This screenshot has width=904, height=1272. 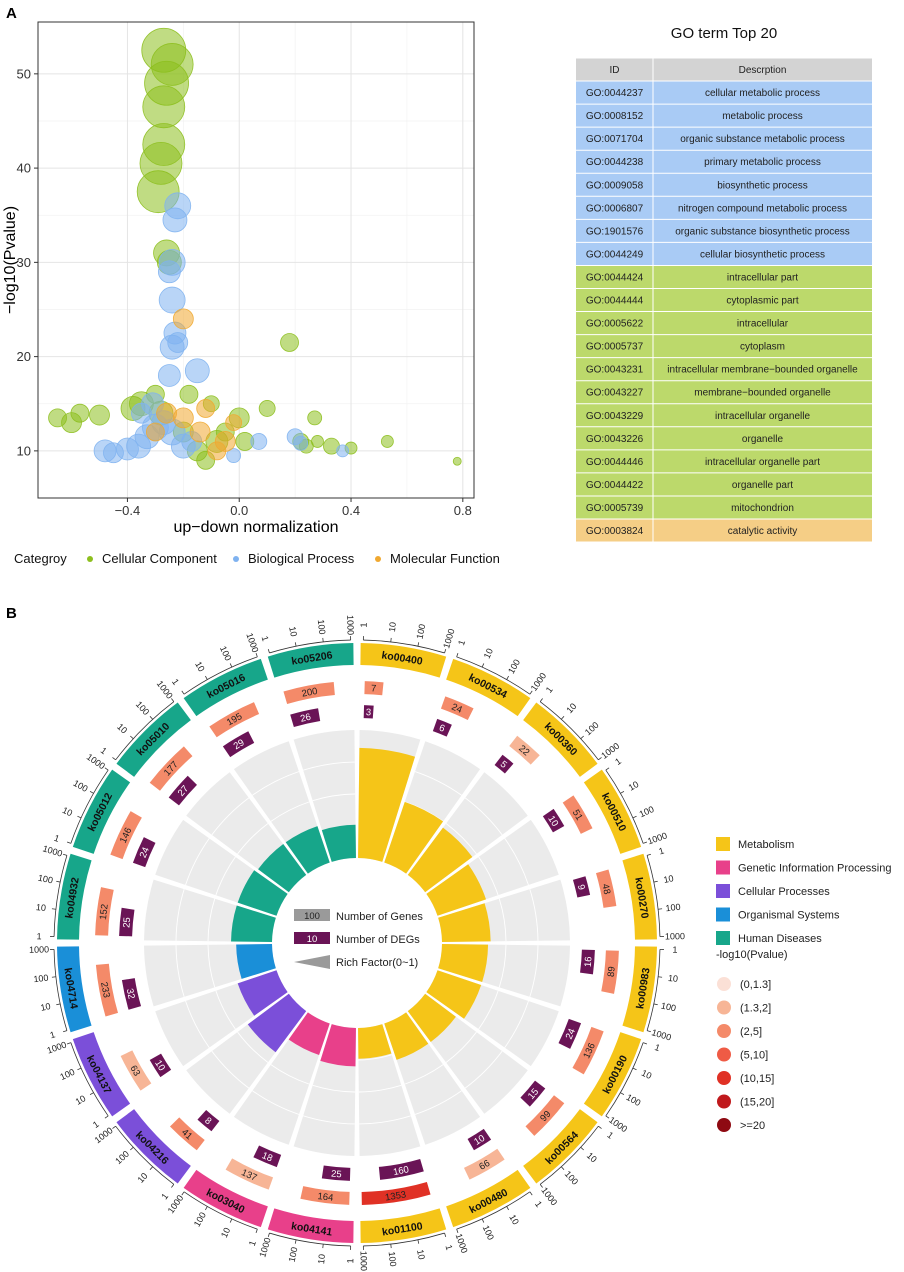 What do you see at coordinates (766, 845) in the screenshot?
I see `class-legend-label: Metabolism` at bounding box center [766, 845].